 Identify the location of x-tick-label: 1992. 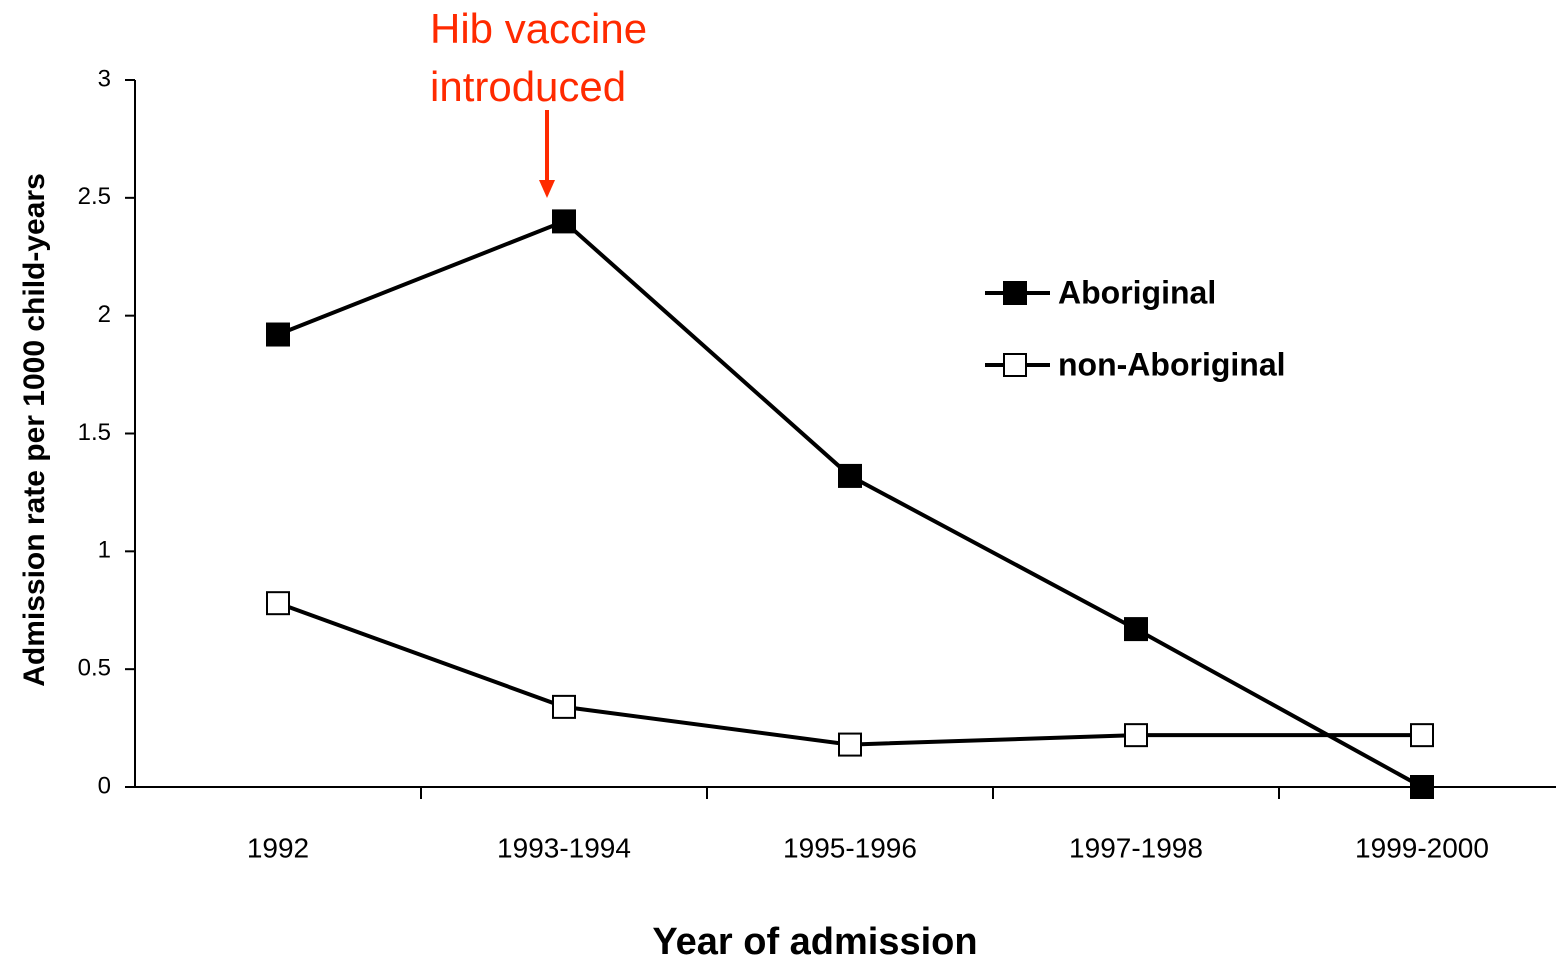
(278, 847).